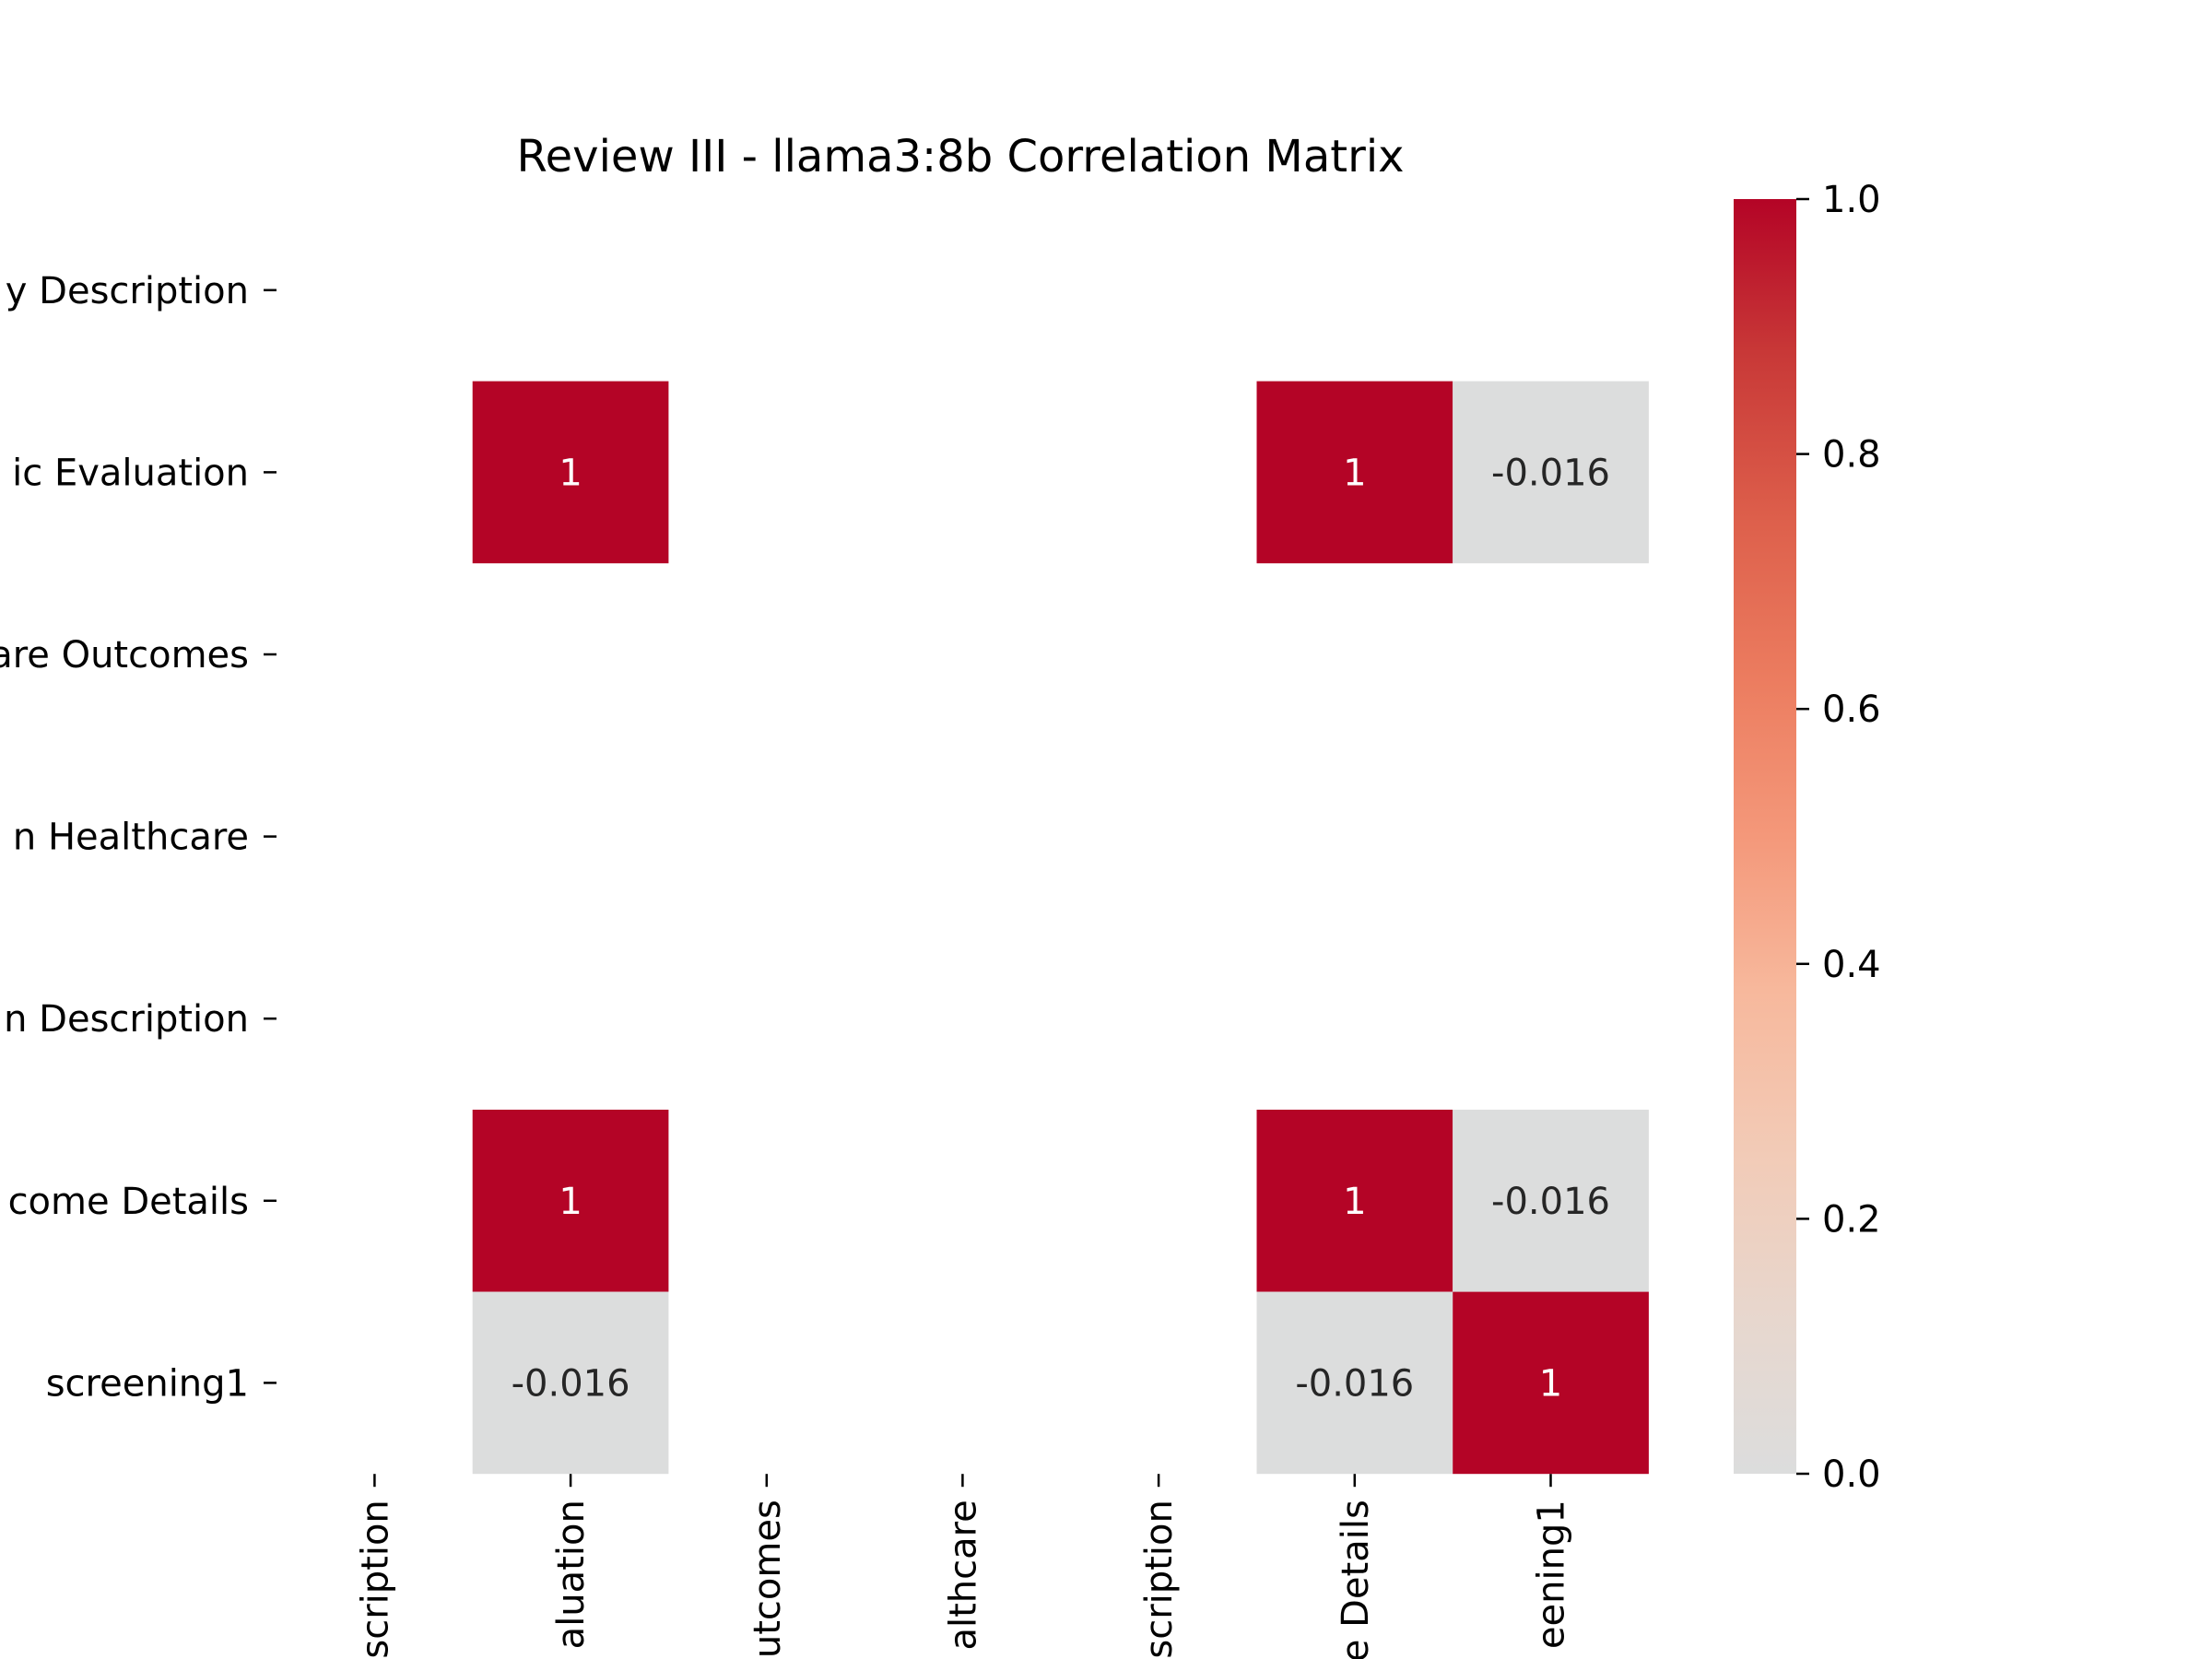 The width and height of the screenshot is (2212, 1659). What do you see at coordinates (571, 1574) in the screenshot?
I see `x-tick-label: aluation` at bounding box center [571, 1574].